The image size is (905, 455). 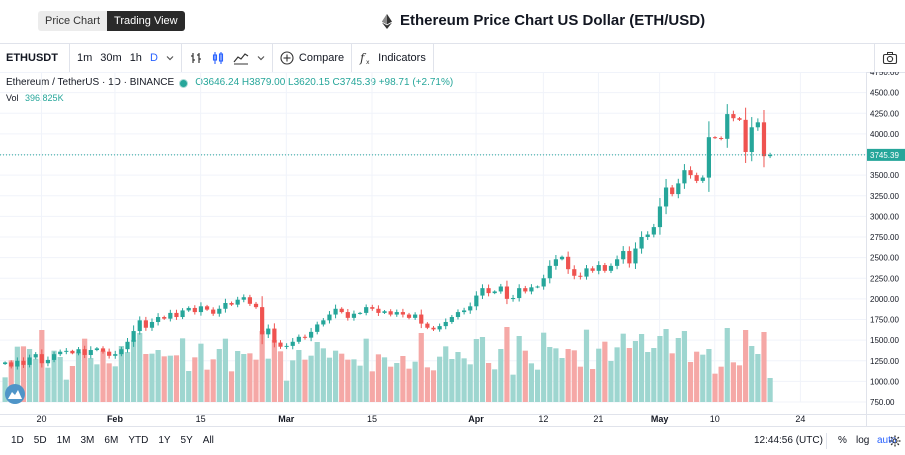 What do you see at coordinates (111, 440) in the screenshot?
I see `range-6m-button: 6M` at bounding box center [111, 440].